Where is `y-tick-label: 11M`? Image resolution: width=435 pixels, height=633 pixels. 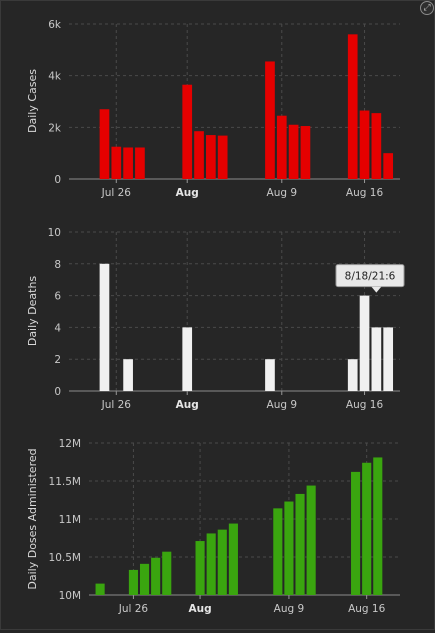
y-tick-label: 11M is located at coordinates (70, 520).